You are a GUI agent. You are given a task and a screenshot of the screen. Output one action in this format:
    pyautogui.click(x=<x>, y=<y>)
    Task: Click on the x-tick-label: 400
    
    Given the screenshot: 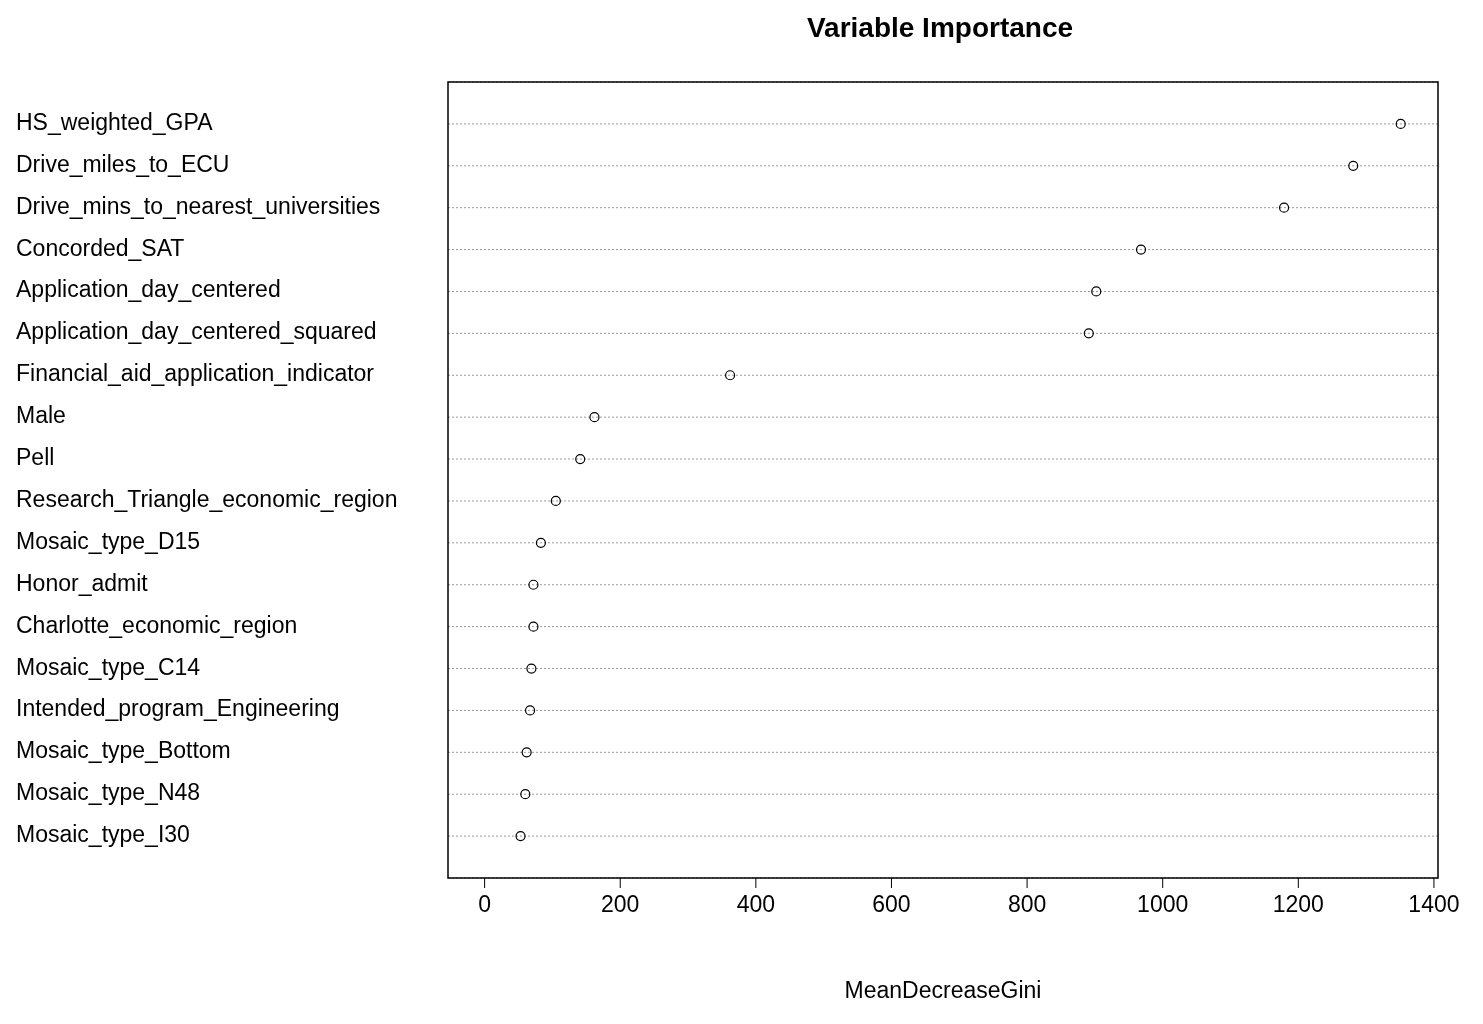 What is the action you would take?
    pyautogui.click(x=756, y=904)
    